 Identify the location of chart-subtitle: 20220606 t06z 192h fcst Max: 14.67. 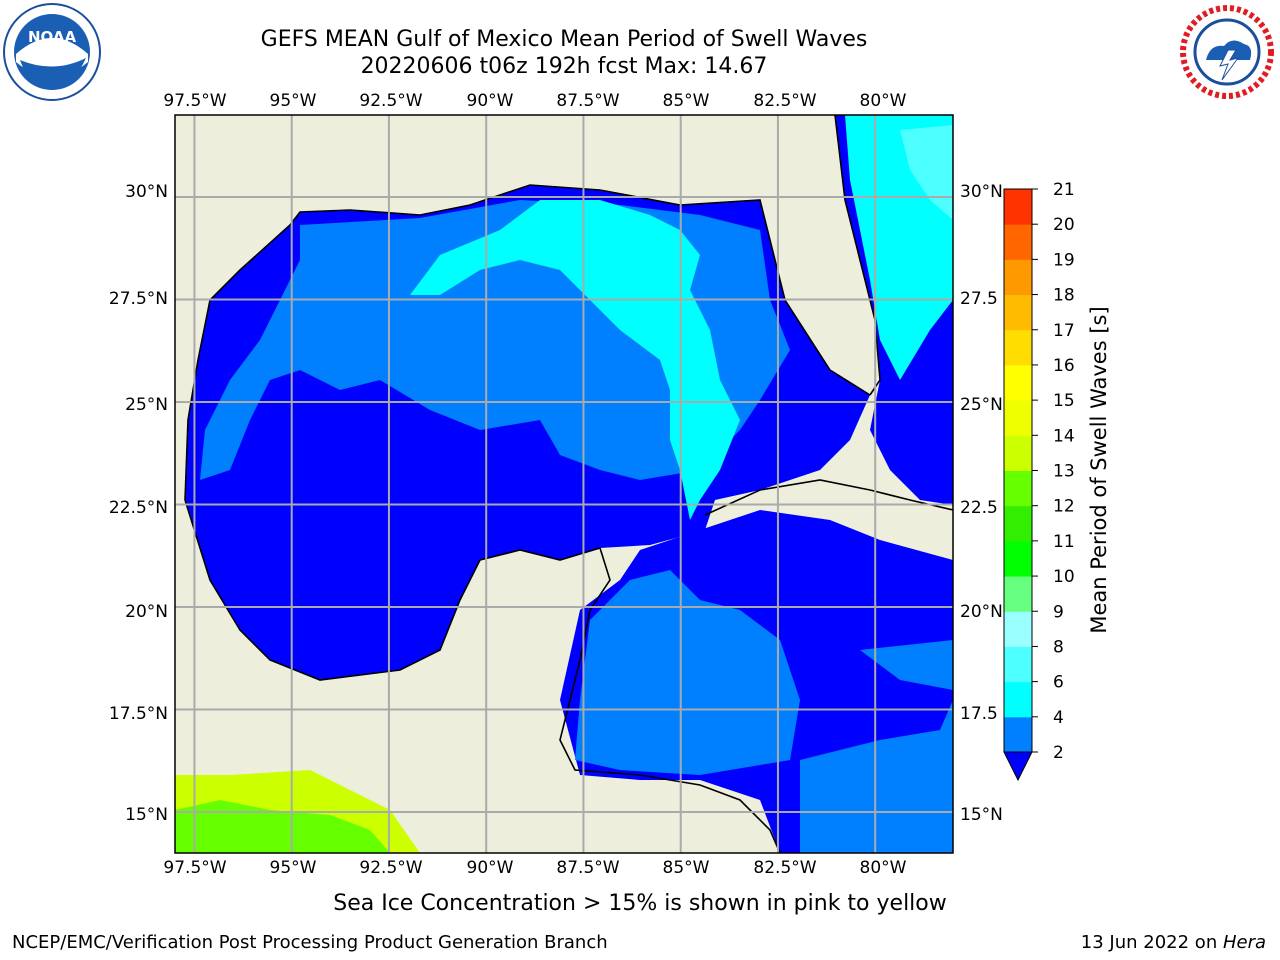
(564, 66).